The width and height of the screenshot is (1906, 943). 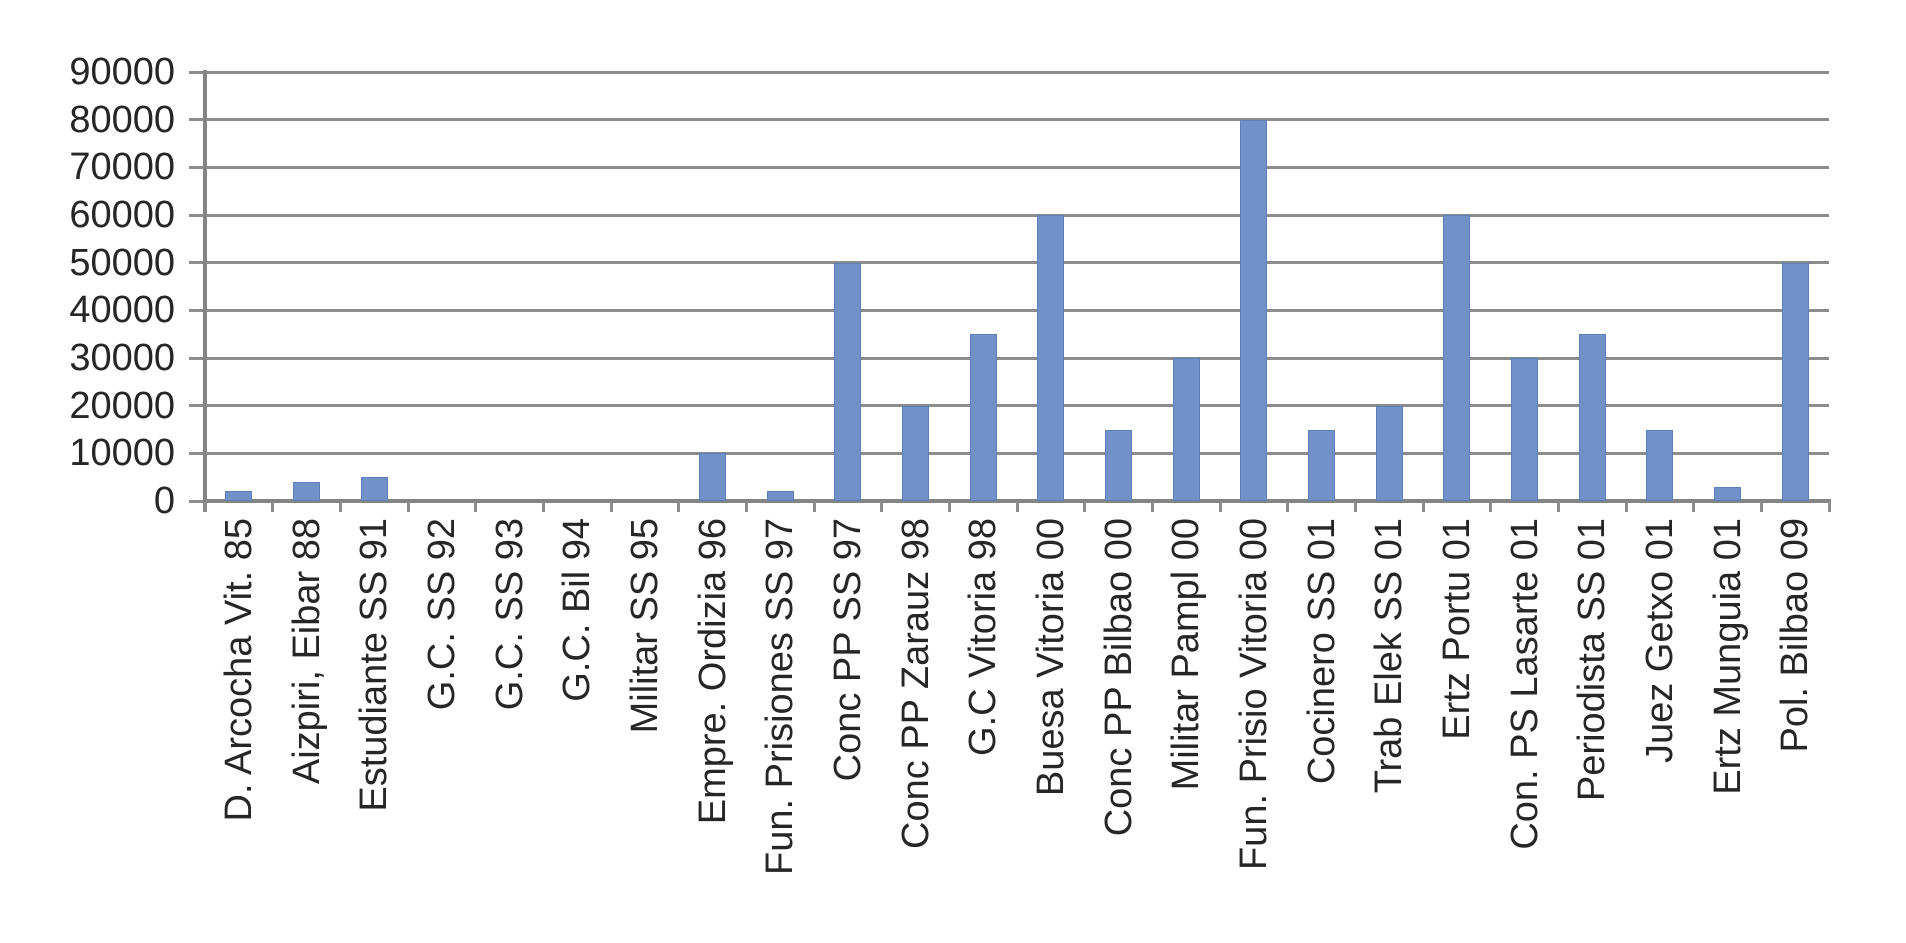 I want to click on x-axis-category-label: Periodista SS 01, so click(x=1592, y=660).